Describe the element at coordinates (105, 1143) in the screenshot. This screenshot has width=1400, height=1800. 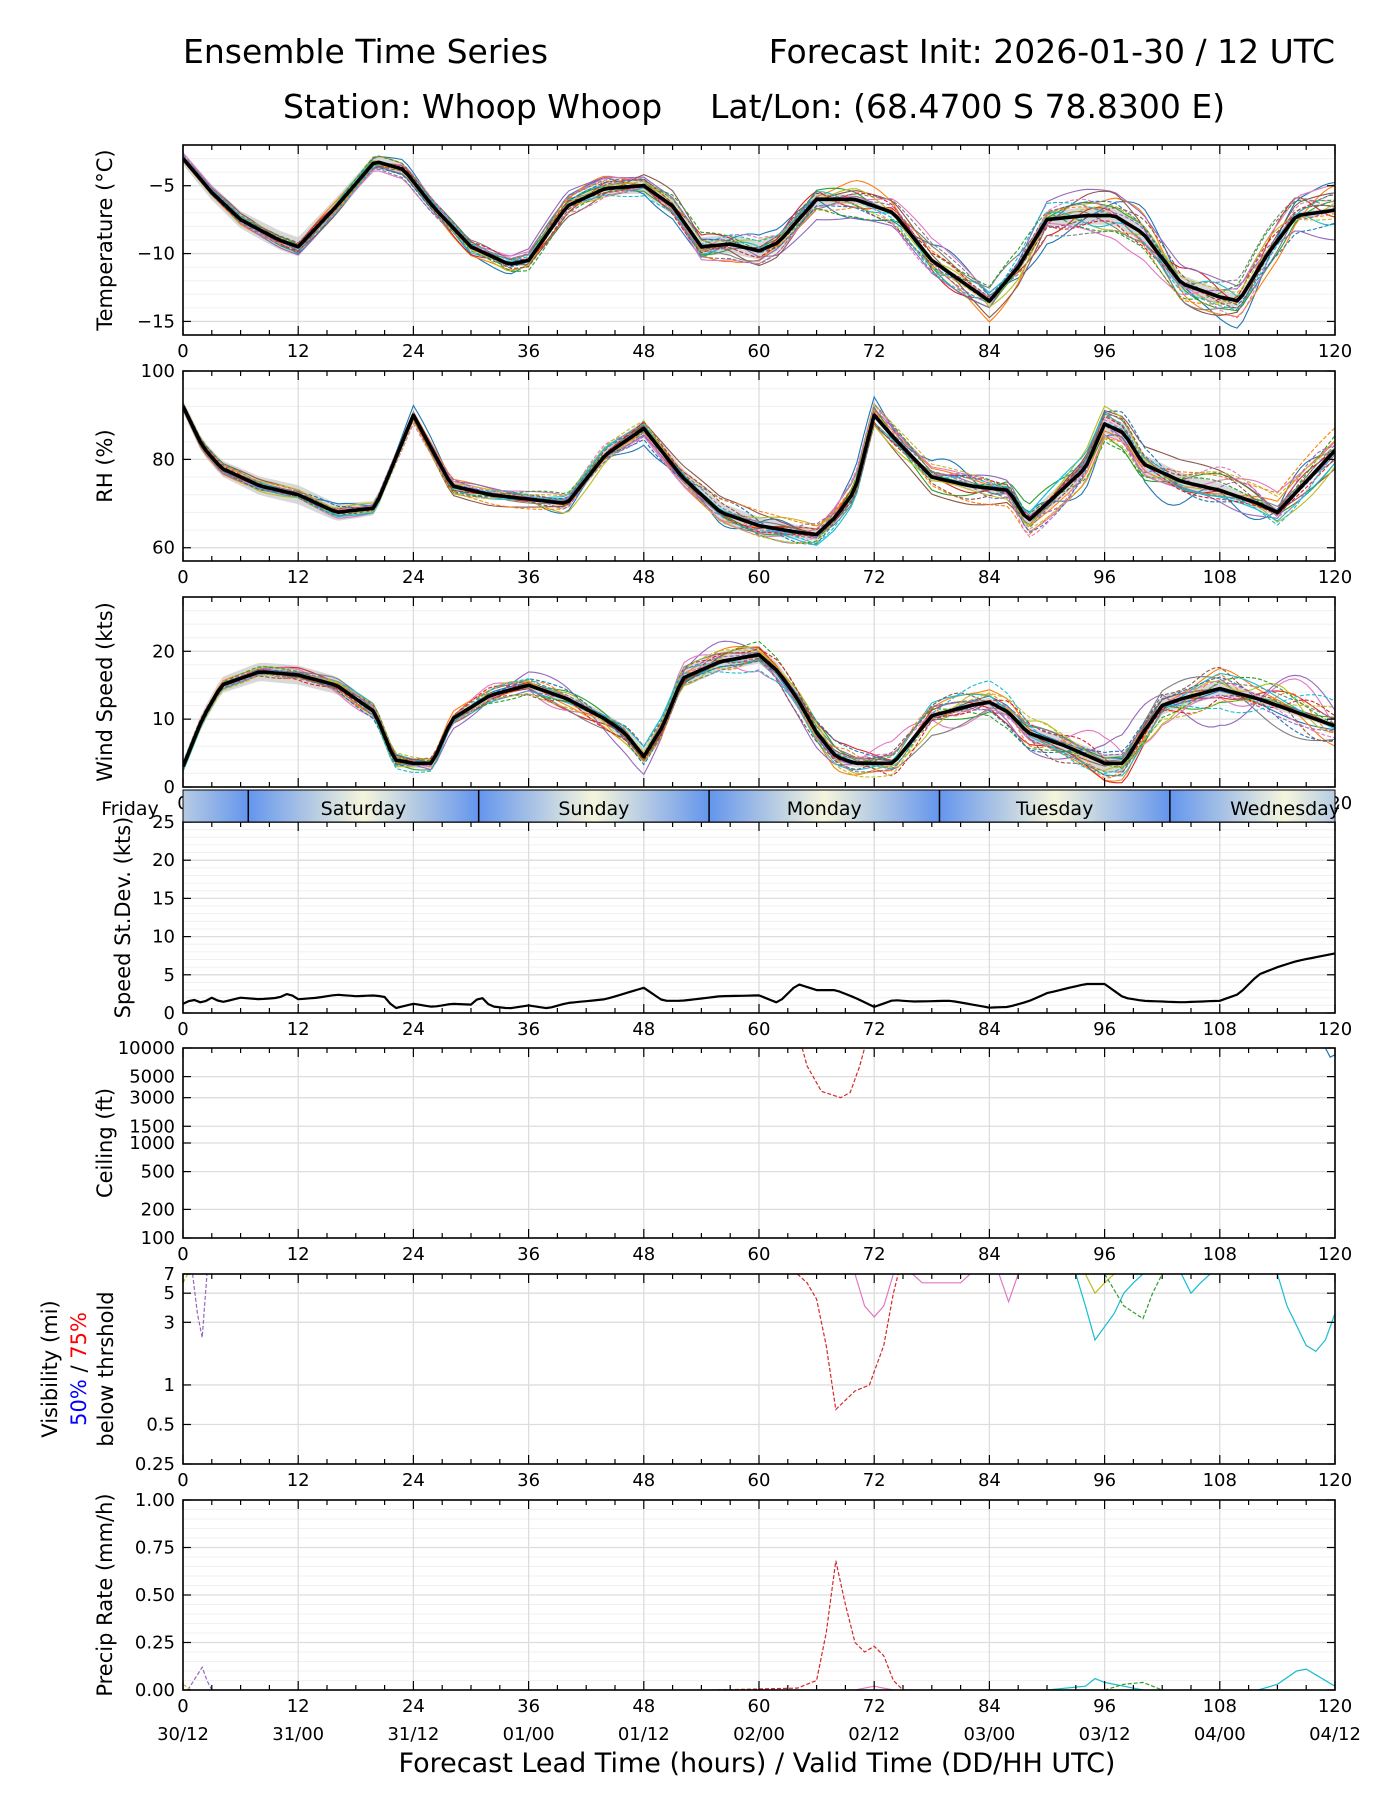
I see `y-axis-label: Ceiling (ft)` at that location.